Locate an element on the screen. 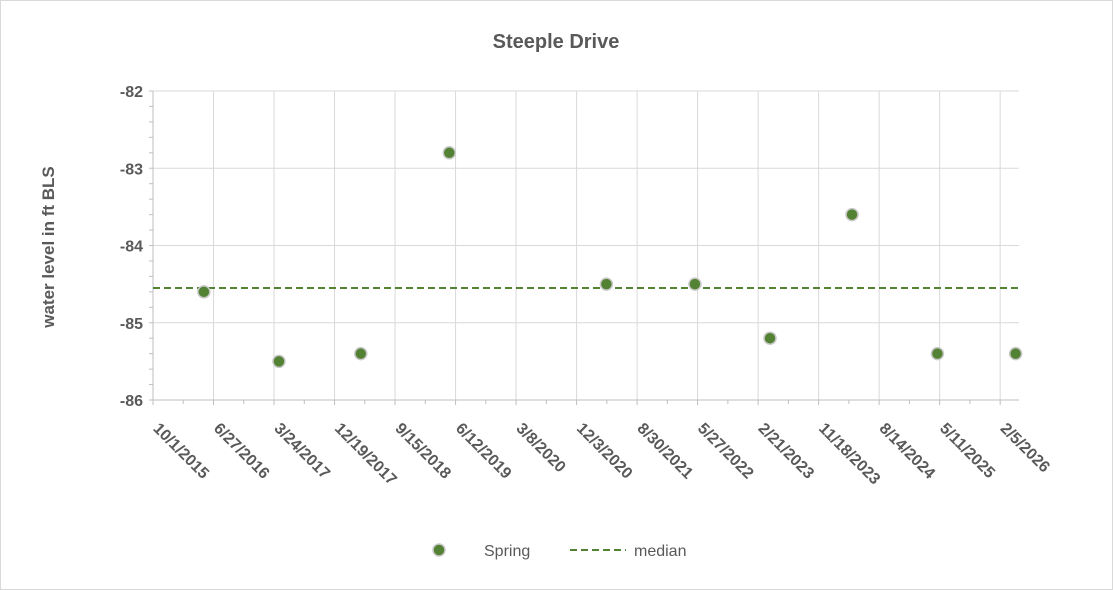 Image resolution: width=1113 pixels, height=590 pixels. y-tick-labels: -82 -83 -84 -85 -86 is located at coordinates (131, 247).